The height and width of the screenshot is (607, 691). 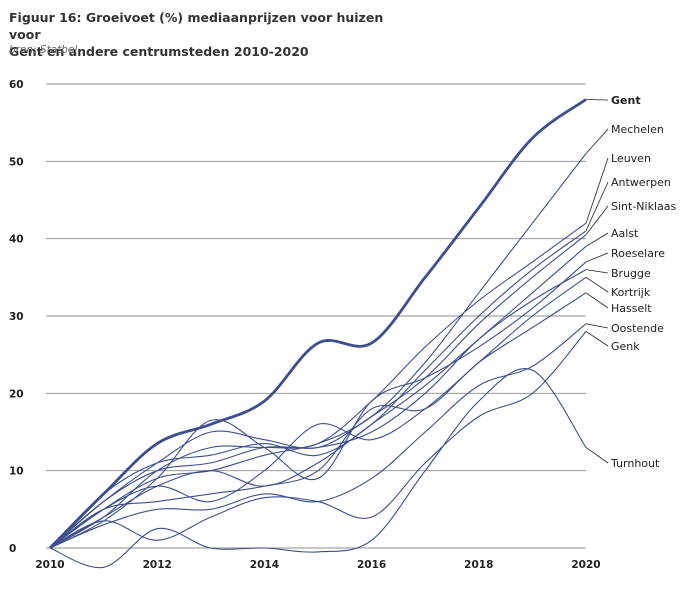 What do you see at coordinates (371, 565) in the screenshot?
I see `x-tick-2016: 2016` at bounding box center [371, 565].